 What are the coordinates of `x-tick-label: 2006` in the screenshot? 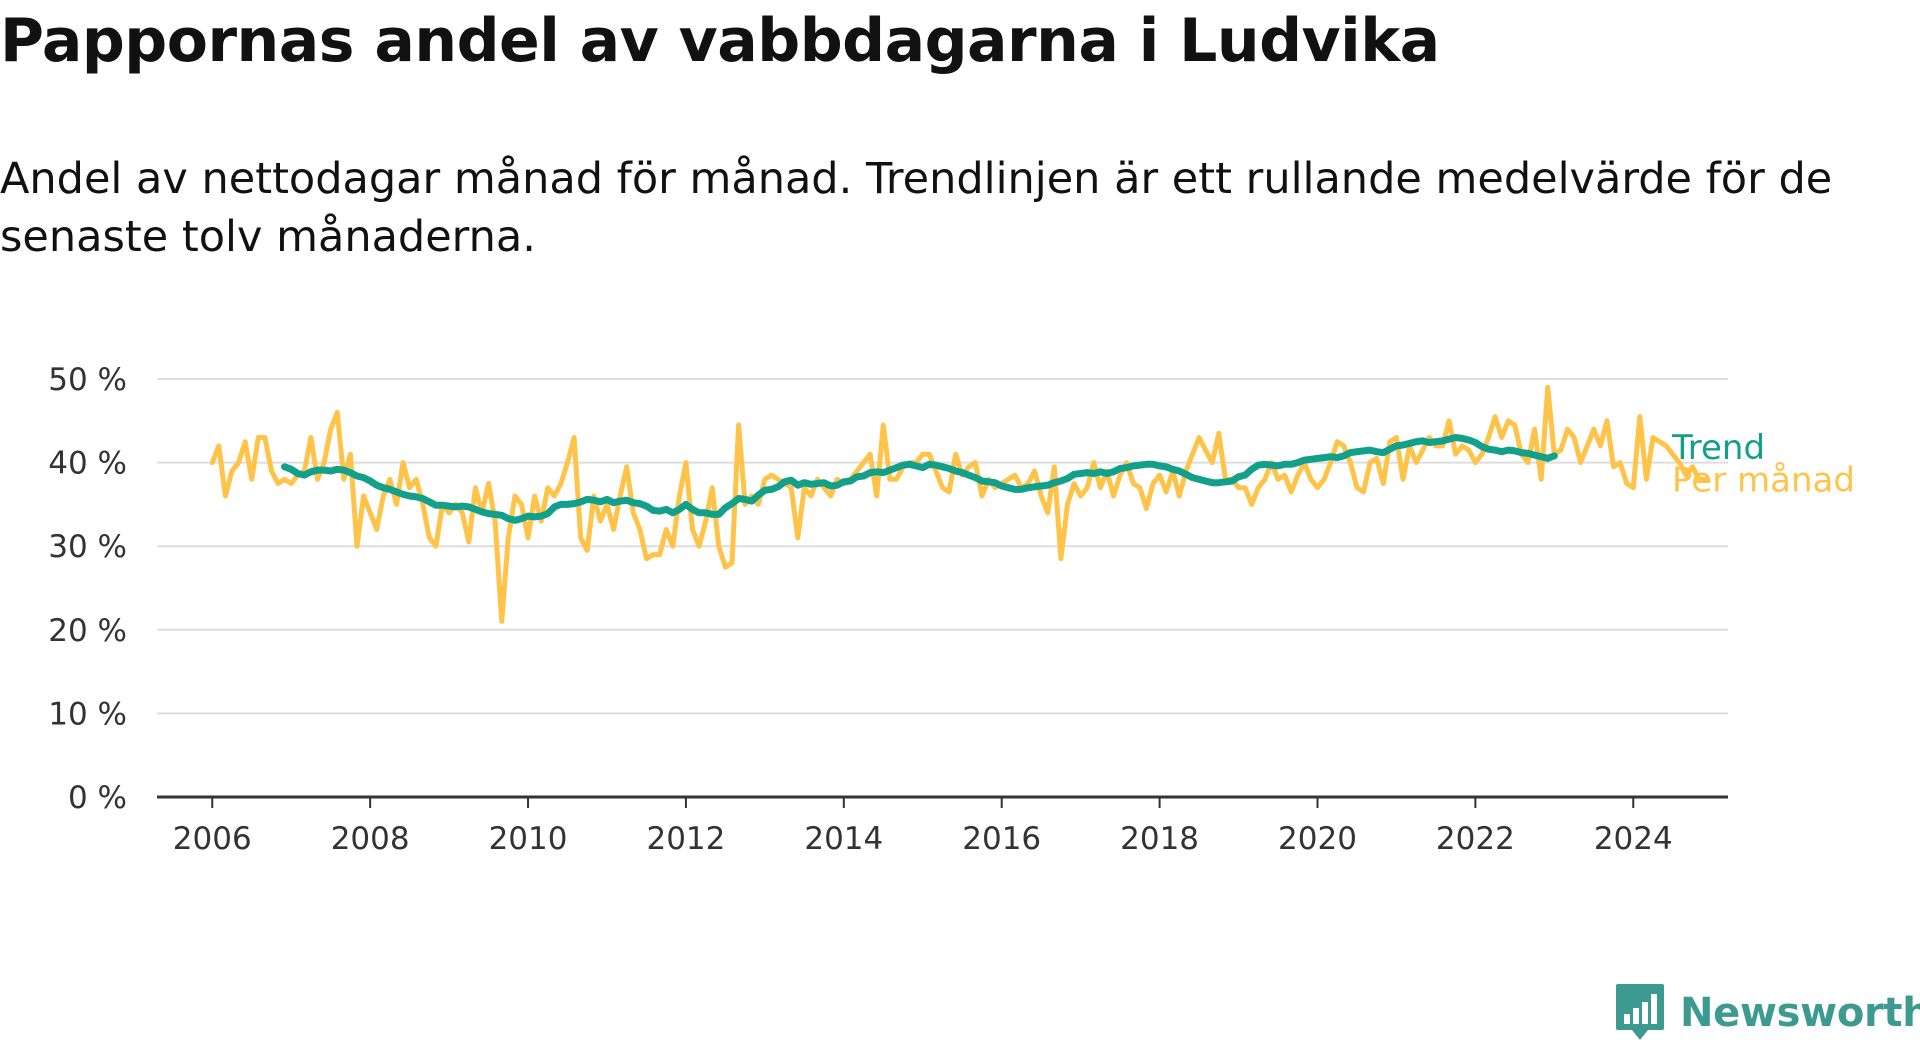 It's located at (212, 839).